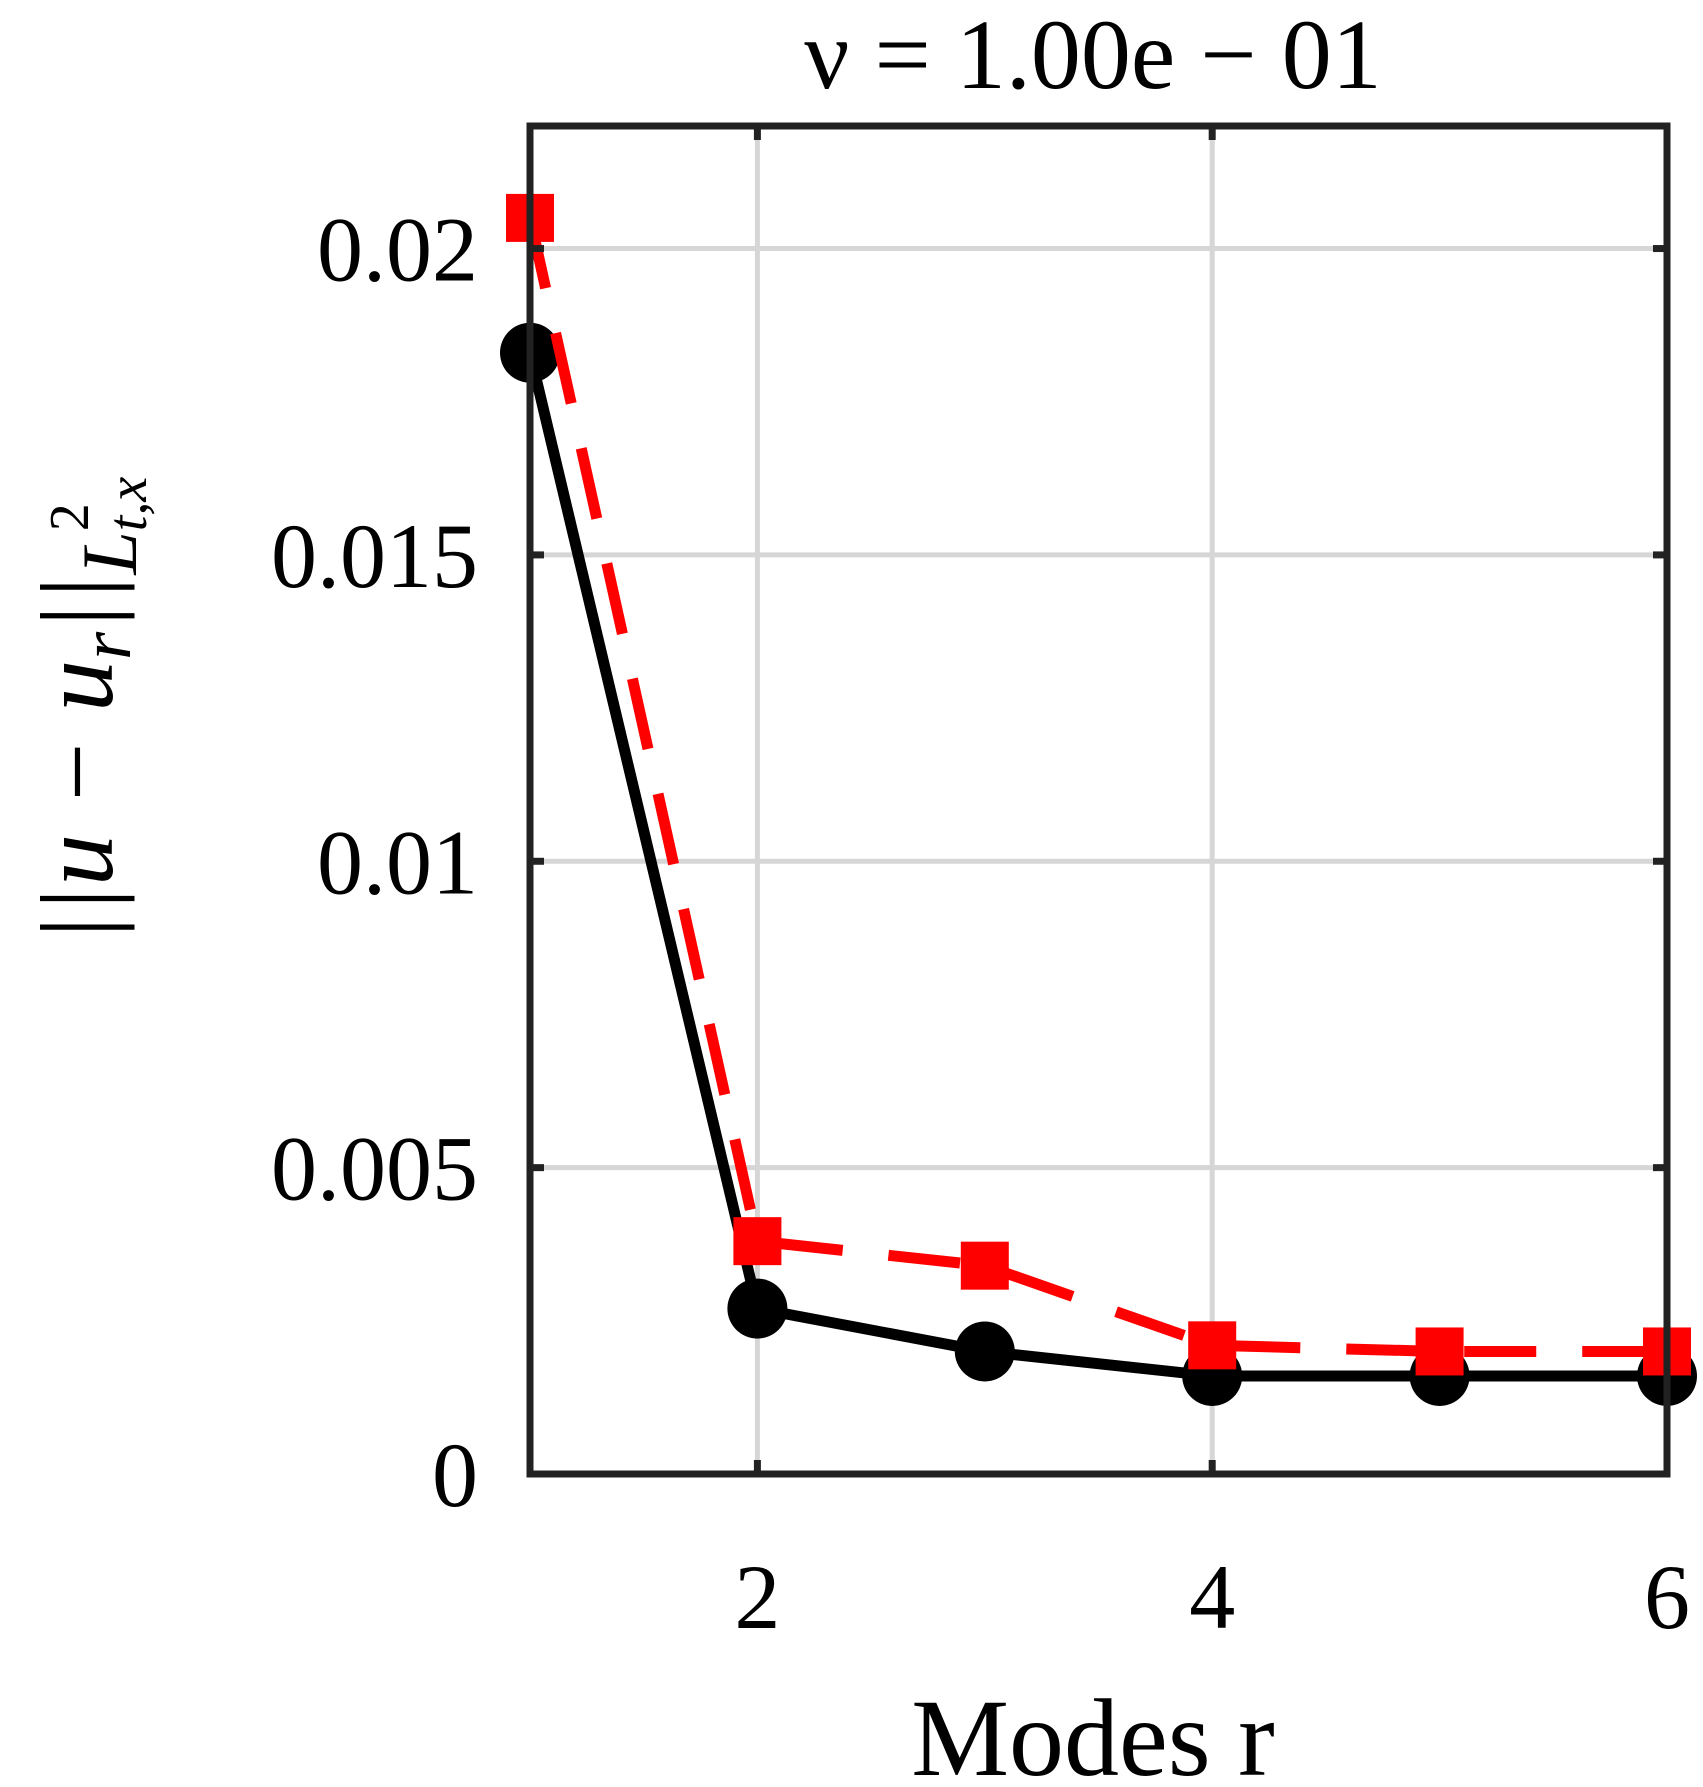  What do you see at coordinates (374, 1169) in the screenshot?
I see `y-tick-label: 0.005` at bounding box center [374, 1169].